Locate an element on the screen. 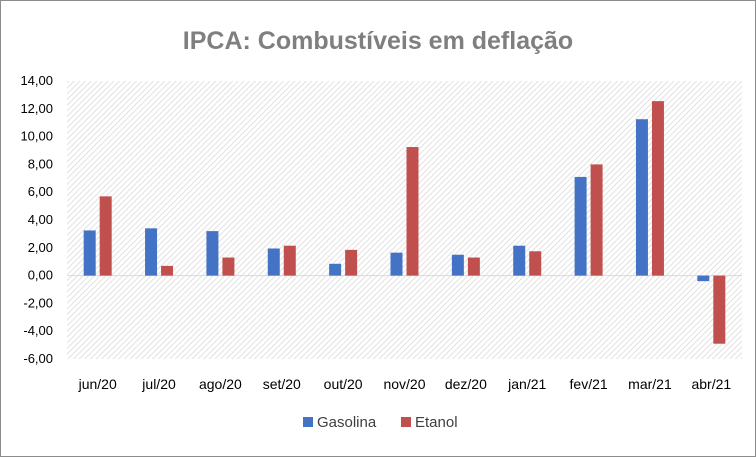  y-tick-label: -4,00 is located at coordinates (38, 330).